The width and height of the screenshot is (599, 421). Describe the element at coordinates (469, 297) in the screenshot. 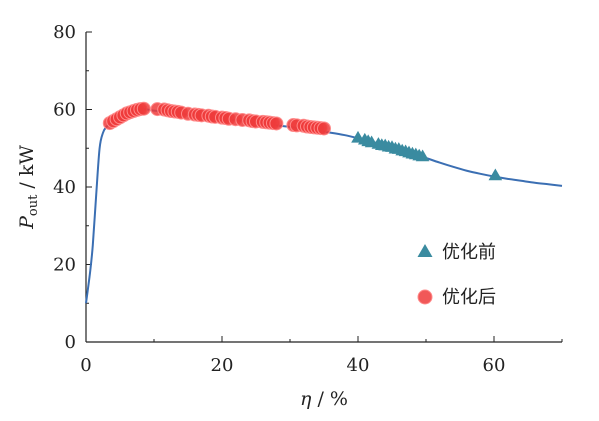

I see `legend-label-after: 优化后` at that location.